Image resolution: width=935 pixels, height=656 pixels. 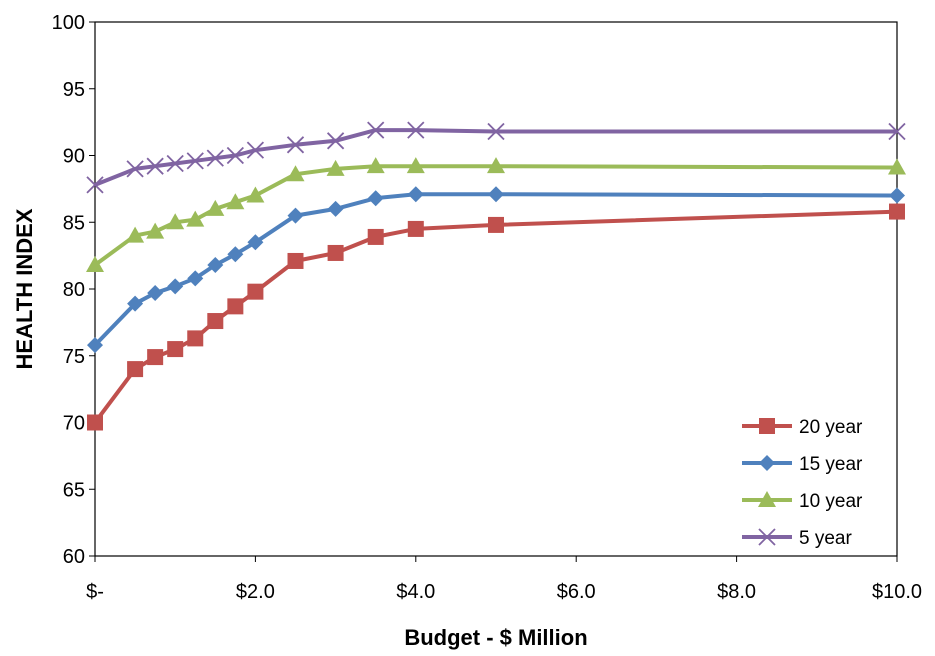 I want to click on legend-item-15-year: 15 year, so click(x=802, y=464).